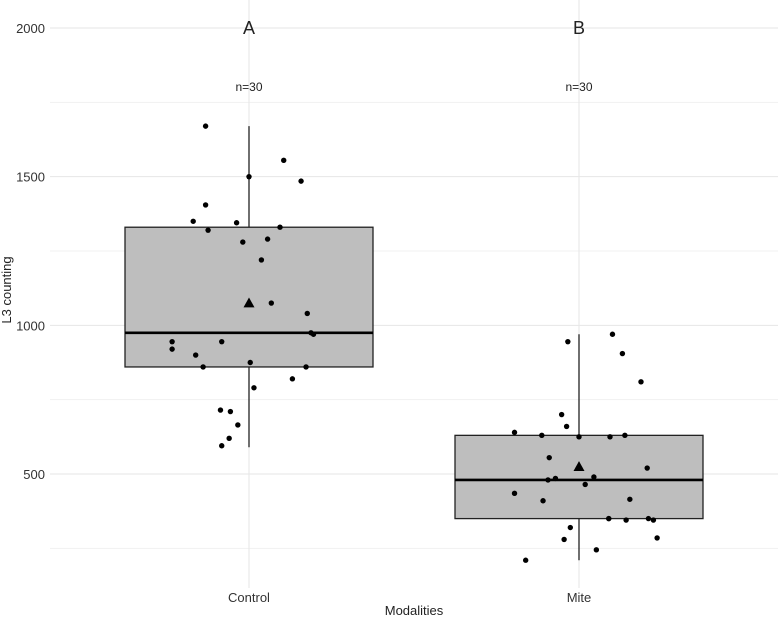  What do you see at coordinates (579, 477) in the screenshot?
I see `box-mite` at bounding box center [579, 477].